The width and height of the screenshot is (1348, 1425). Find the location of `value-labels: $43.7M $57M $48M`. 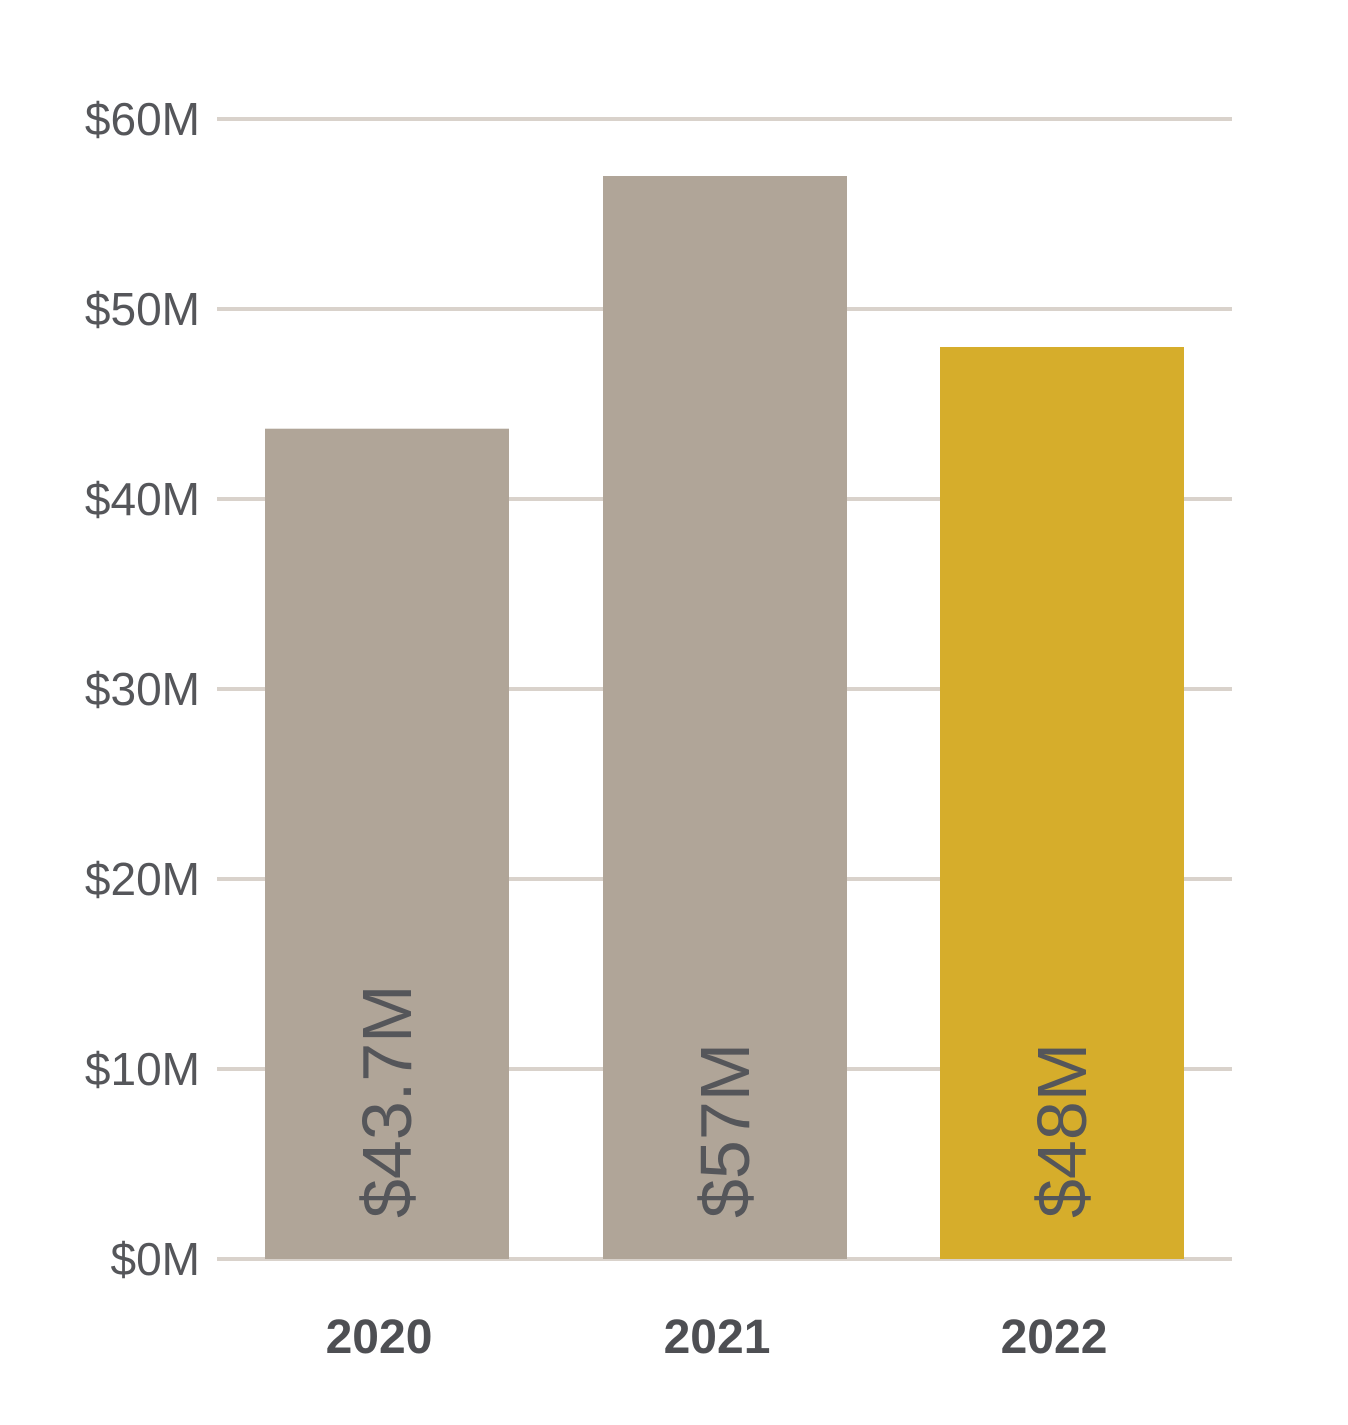

value-labels: $43.7M $57M $48M is located at coordinates (724, 1101).